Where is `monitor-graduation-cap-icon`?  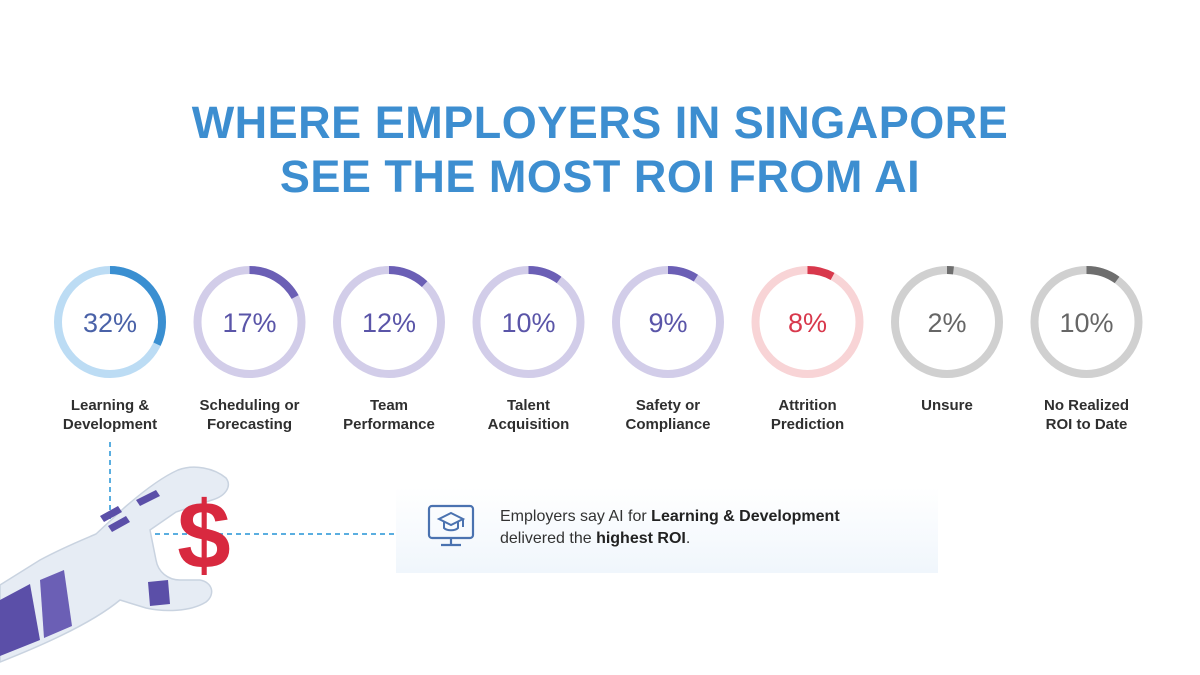 monitor-graduation-cap-icon is located at coordinates (451, 525).